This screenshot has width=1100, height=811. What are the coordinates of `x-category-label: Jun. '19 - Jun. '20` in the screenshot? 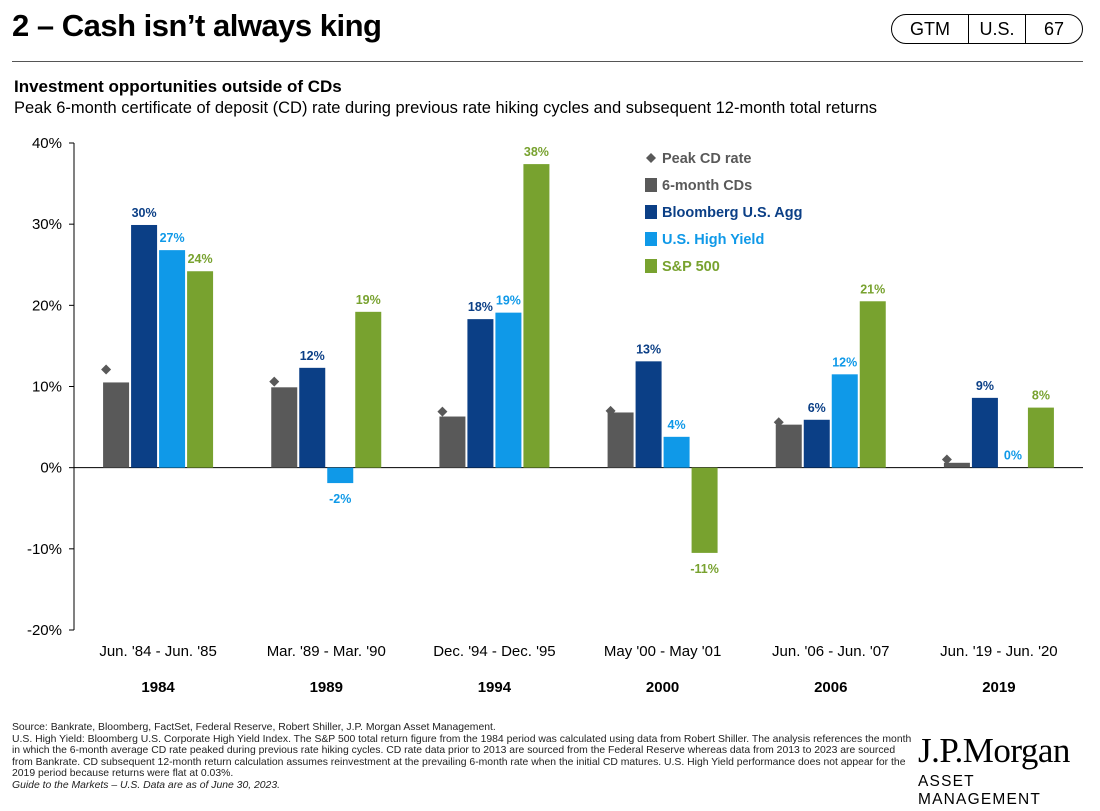 It's located at (998, 651).